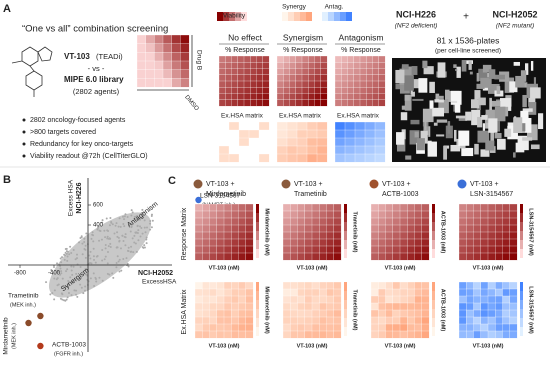 Image resolution: width=550 pixels, height=366 pixels. Describe the element at coordinates (267, 310) in the screenshot. I see `axis-title: Mirdametinib (nM)` at that location.